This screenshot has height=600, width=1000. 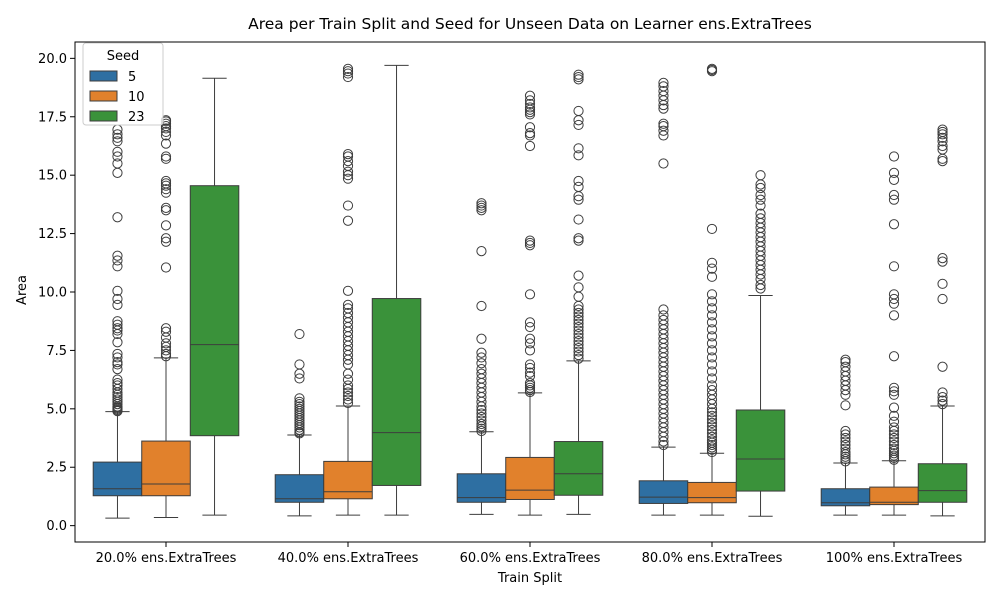 I want to click on x-tick-label: 40.0% ens.ExtraTrees, so click(x=348, y=558).